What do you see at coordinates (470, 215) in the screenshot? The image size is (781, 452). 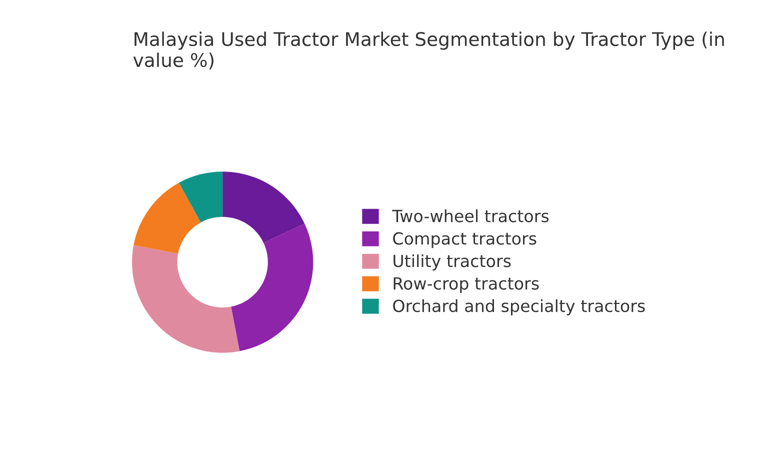 I see `legend-label: Two-wheel tractors` at bounding box center [470, 215].